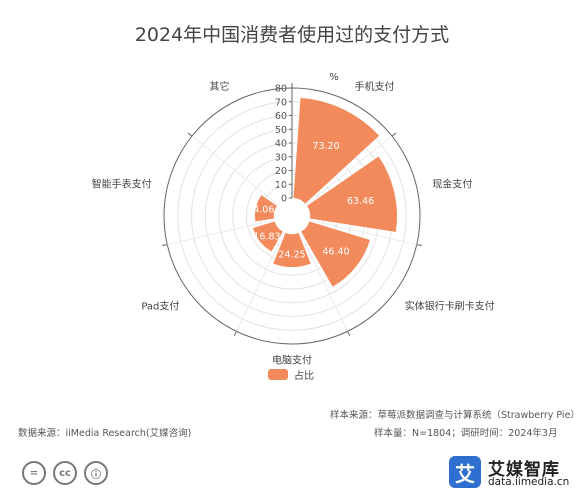  Describe the element at coordinates (466, 433) in the screenshot. I see `sample-size: 样本量：N=1804；调研时间：2024年3月` at that location.